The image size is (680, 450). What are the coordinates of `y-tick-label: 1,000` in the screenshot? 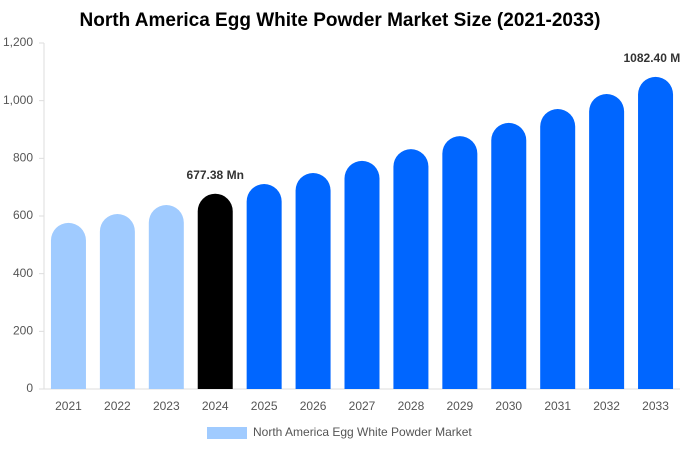 It's located at (18, 100).